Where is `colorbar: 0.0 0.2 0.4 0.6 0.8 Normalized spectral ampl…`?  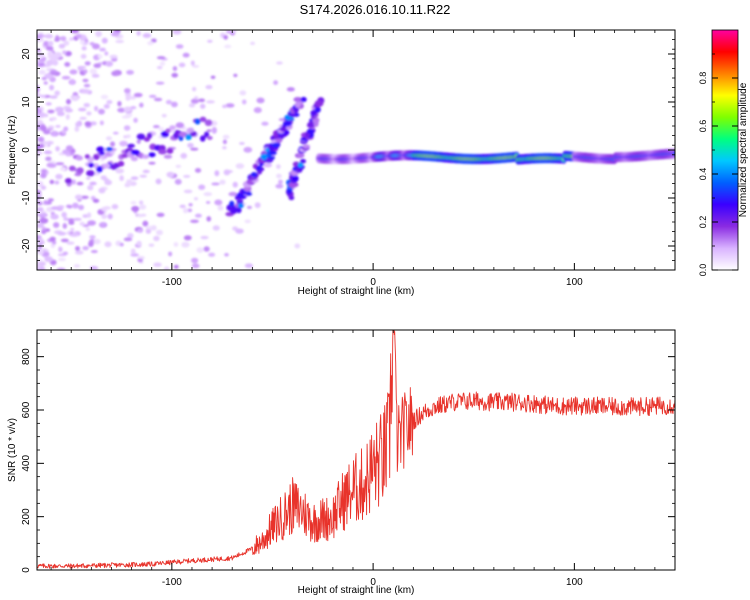 colorbar: 0.0 0.2 0.4 0.6 0.8 Normalized spectral ampl… is located at coordinates (723, 153).